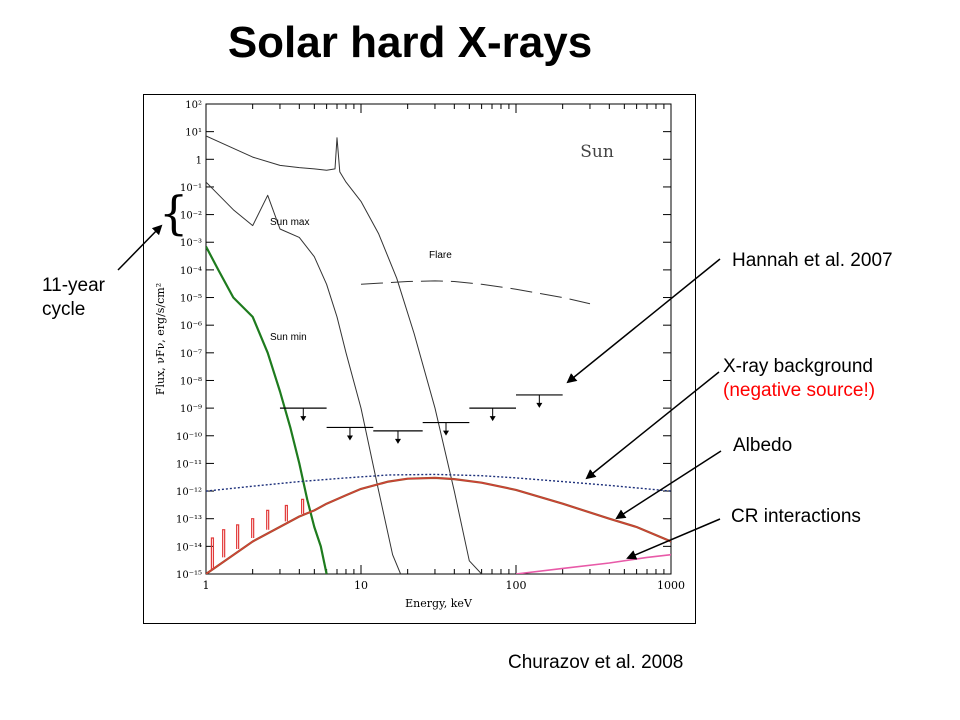  I want to click on y-tick-label: 10⁻⁹, so click(191, 409).